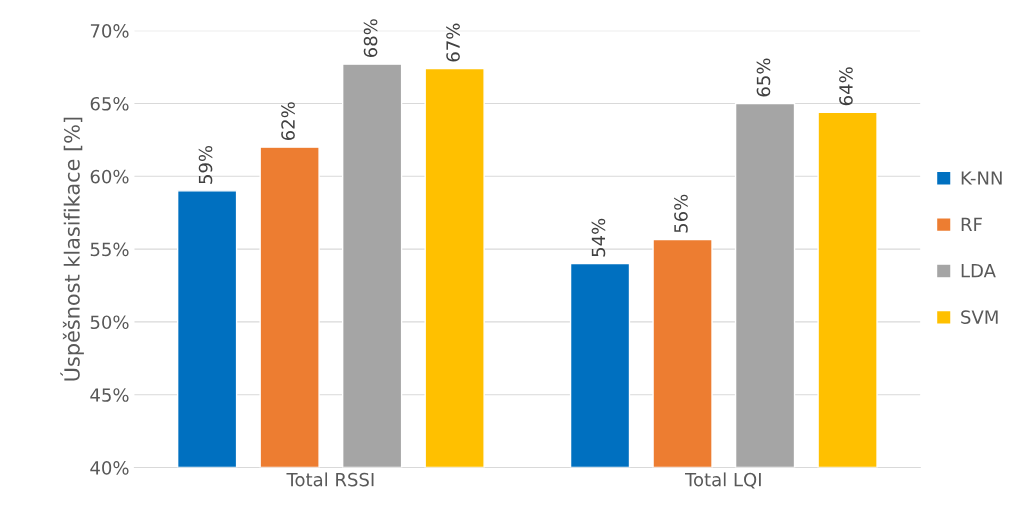 This screenshot has height=511, width=1034. What do you see at coordinates (598, 237) in the screenshot?
I see `data-label: 54%` at bounding box center [598, 237].